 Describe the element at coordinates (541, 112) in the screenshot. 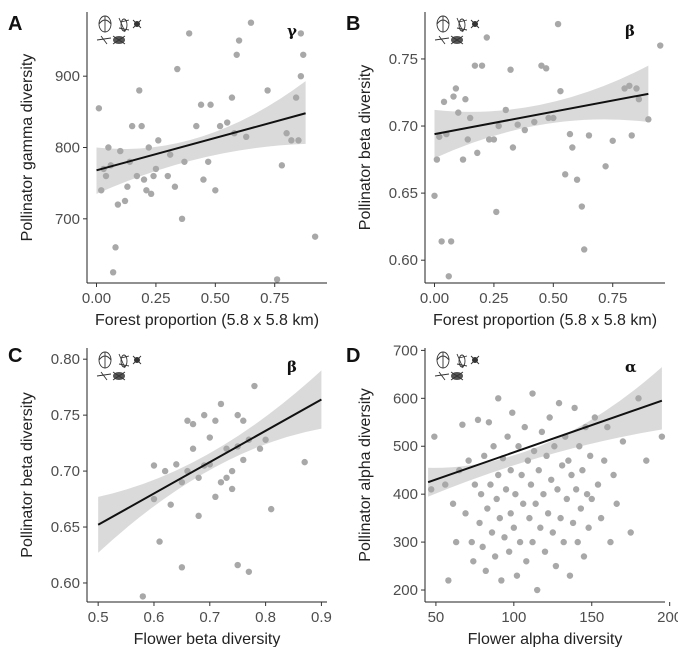

I see `confidence-band` at that location.